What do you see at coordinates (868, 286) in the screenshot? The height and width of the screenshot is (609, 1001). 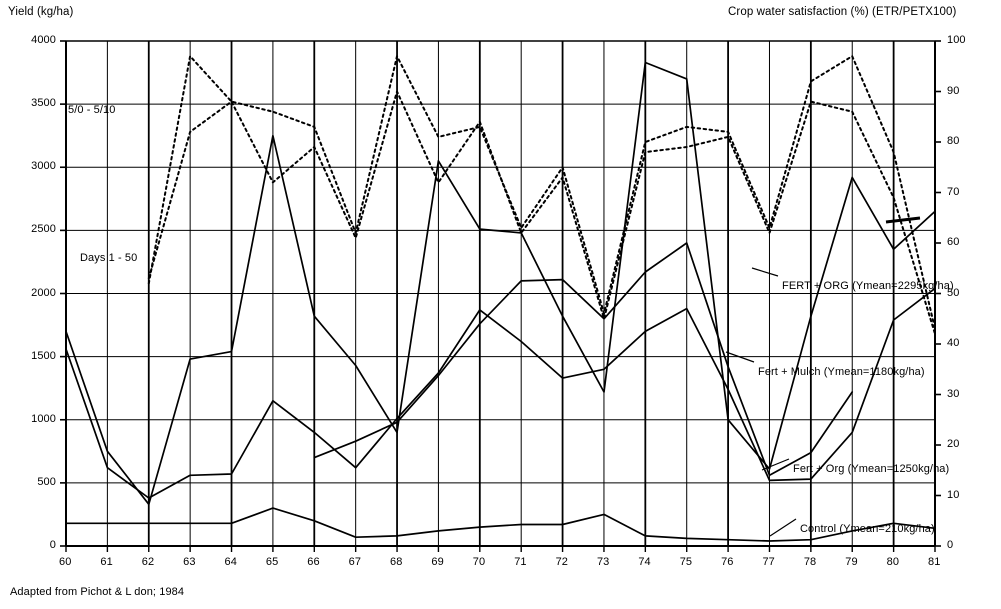 I see `fert-org-caps-label: FERT + ORG (Ymean=2295kg/ha)` at bounding box center [868, 286].